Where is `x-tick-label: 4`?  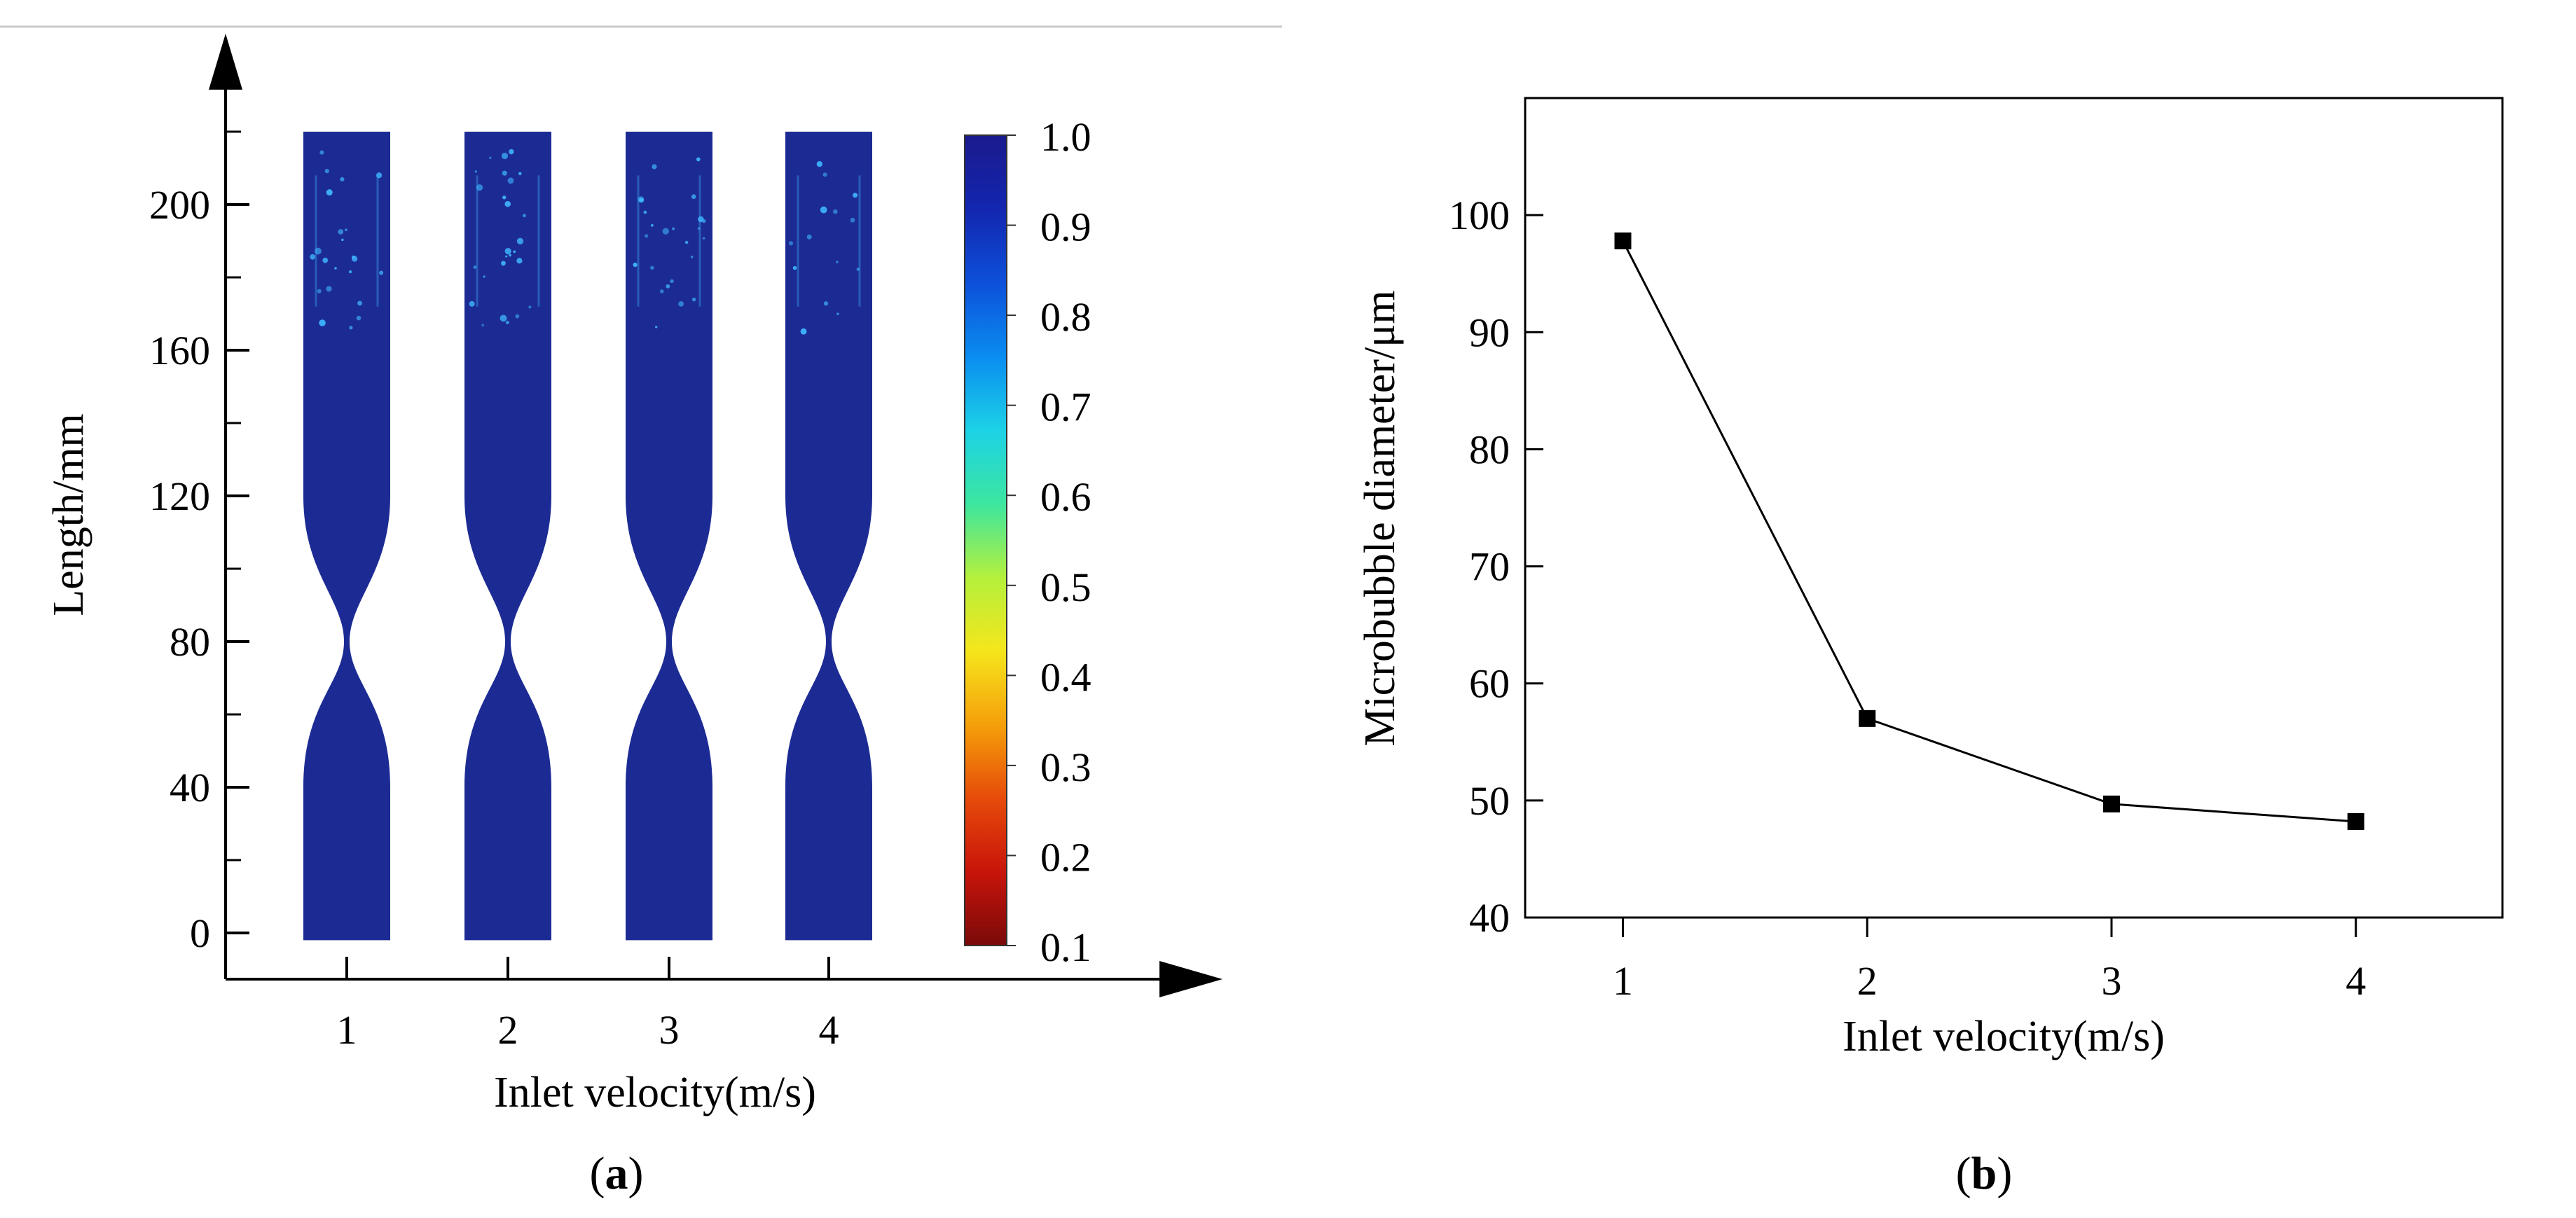 x-tick-label: 4 is located at coordinates (2356, 981).